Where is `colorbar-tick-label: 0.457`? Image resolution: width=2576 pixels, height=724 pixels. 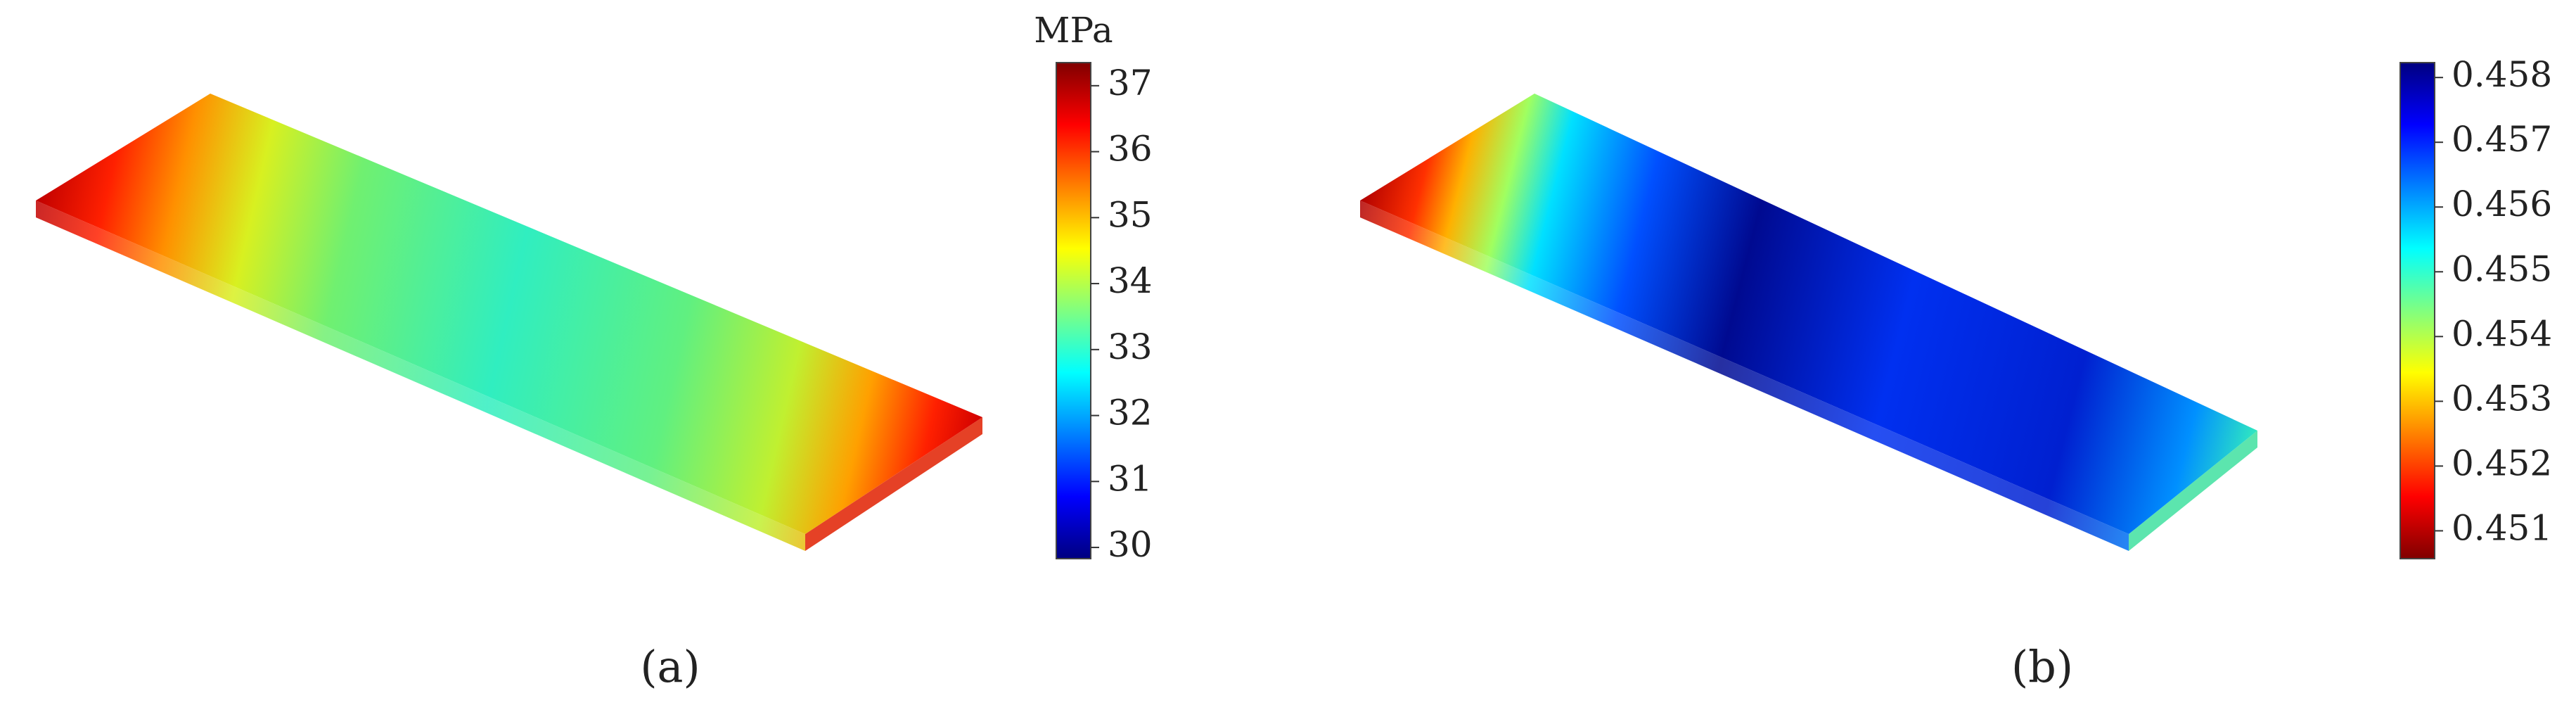
colorbar-tick-label: 0.457 is located at coordinates (2502, 139).